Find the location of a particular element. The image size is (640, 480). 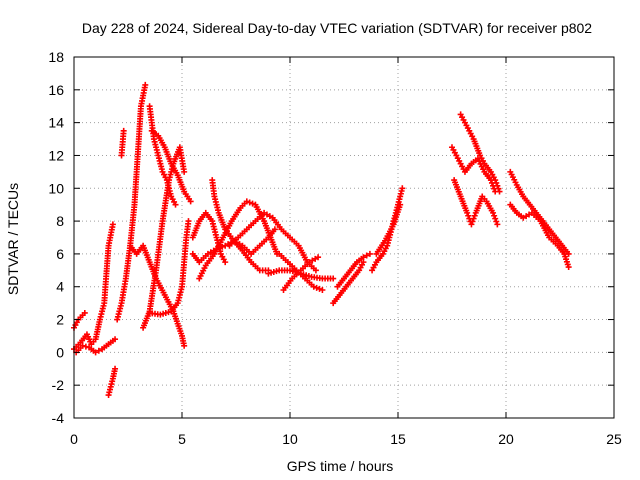

y-tick-label: -4 is located at coordinates (58, 418).